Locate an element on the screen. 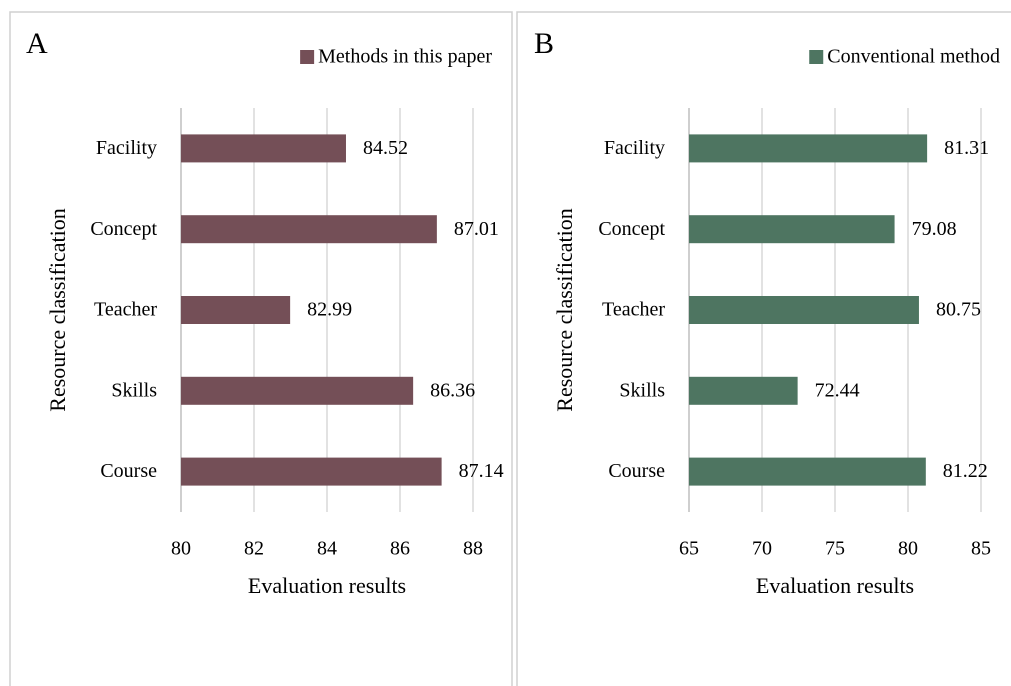 The height and width of the screenshot is (686, 1011). x-tick-label: 86 is located at coordinates (400, 549).